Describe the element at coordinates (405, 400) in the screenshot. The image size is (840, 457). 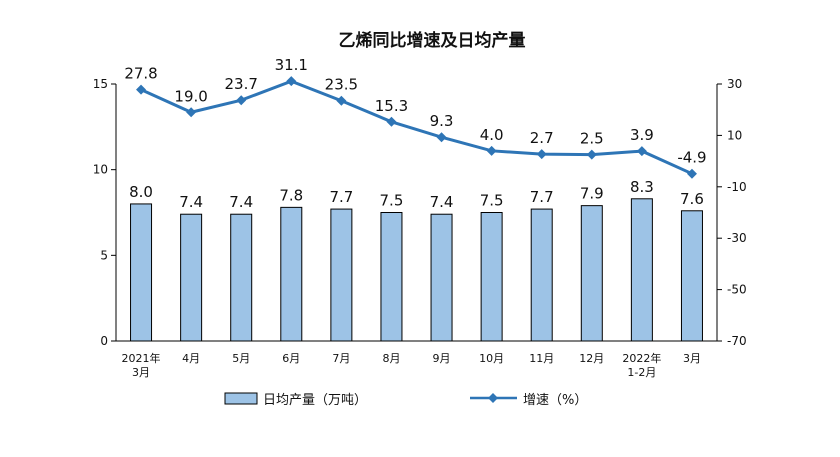
I see `legend: 日均产量（万吨） 增速（%）` at that location.